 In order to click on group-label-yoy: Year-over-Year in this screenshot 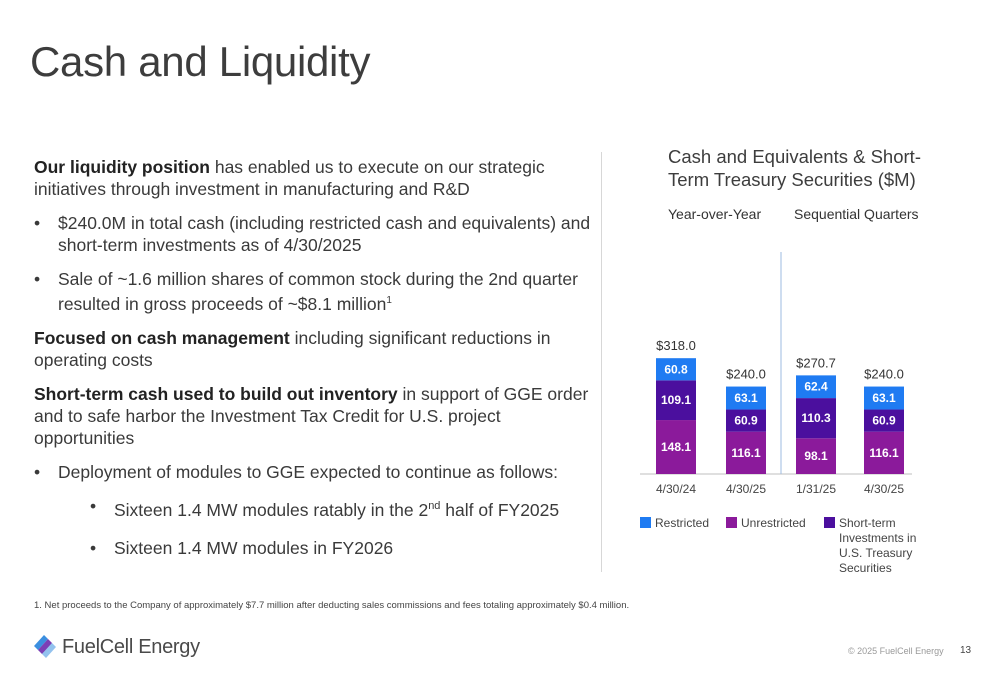, I will do `click(715, 214)`.